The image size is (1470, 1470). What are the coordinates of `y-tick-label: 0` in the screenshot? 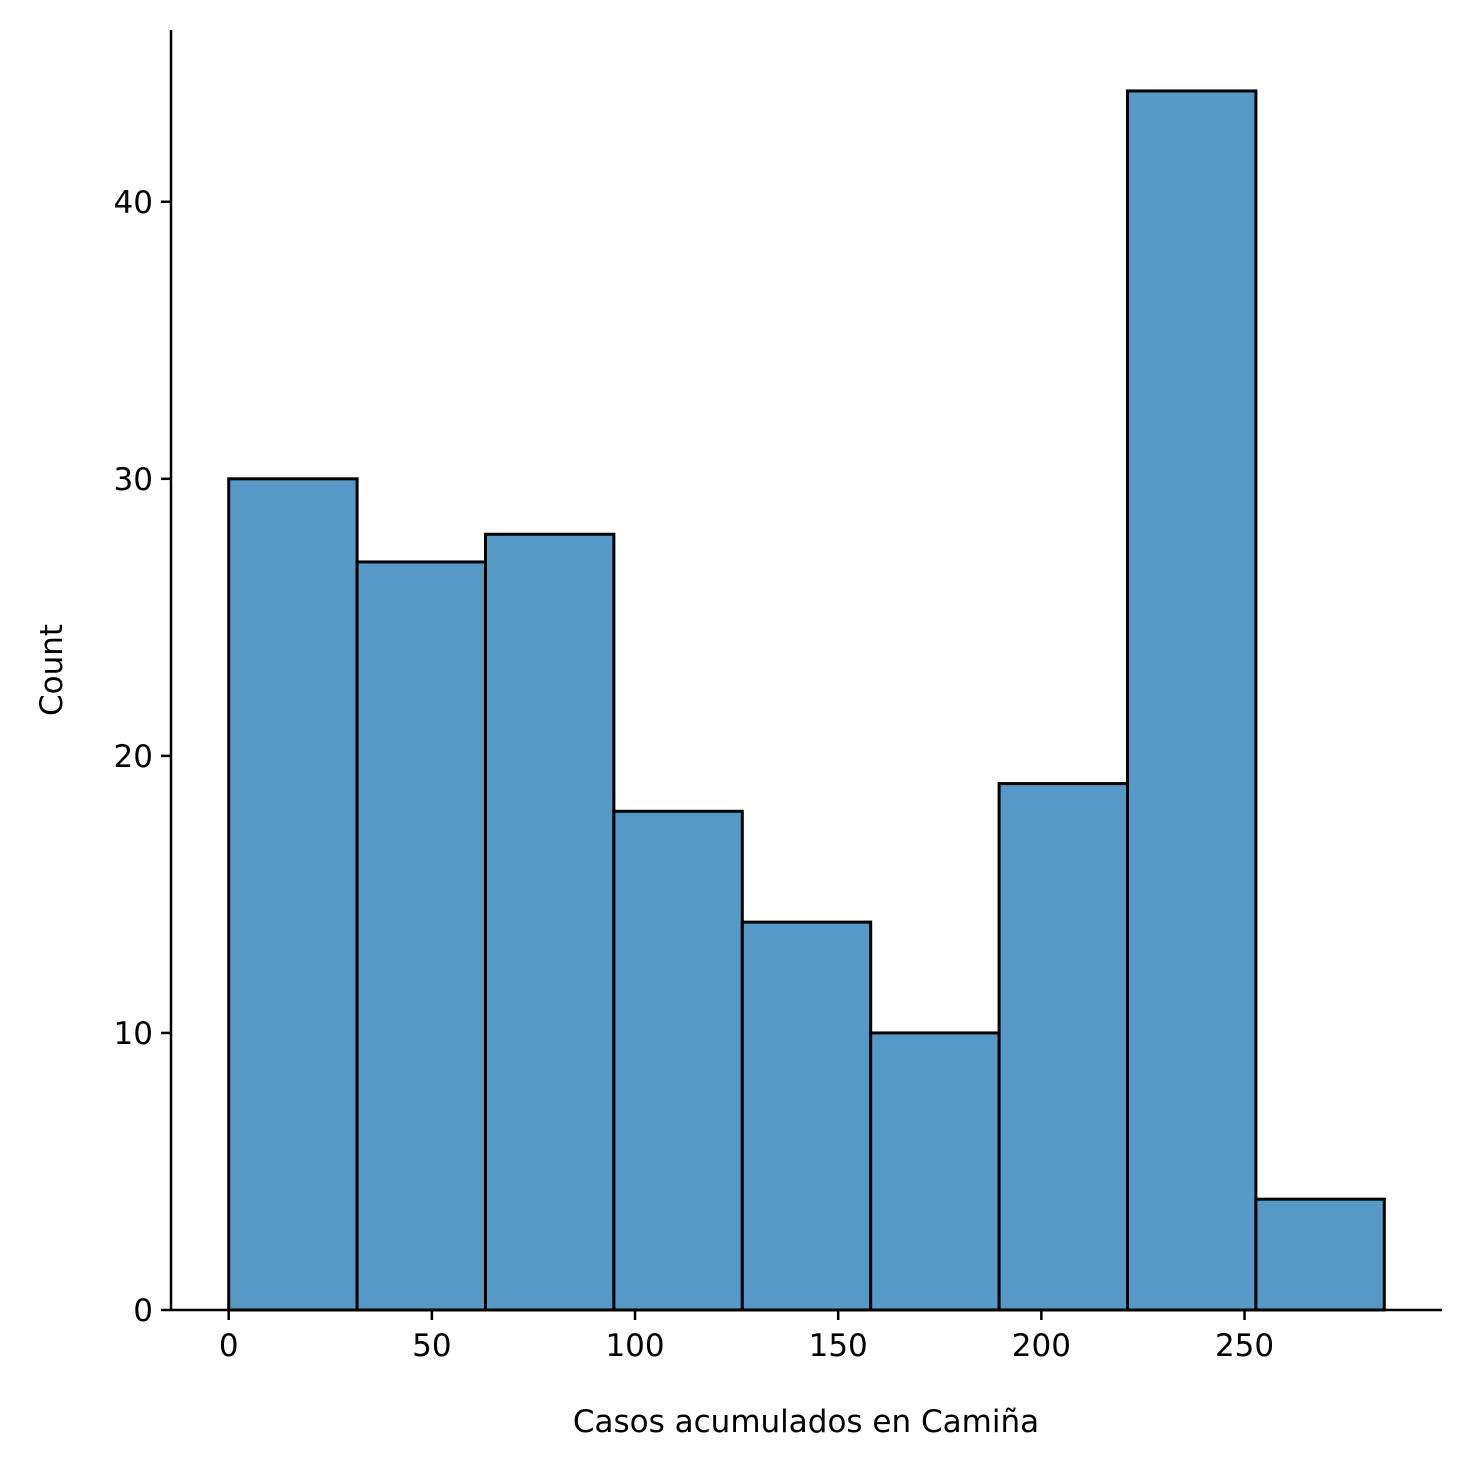 It's located at (143, 1311).